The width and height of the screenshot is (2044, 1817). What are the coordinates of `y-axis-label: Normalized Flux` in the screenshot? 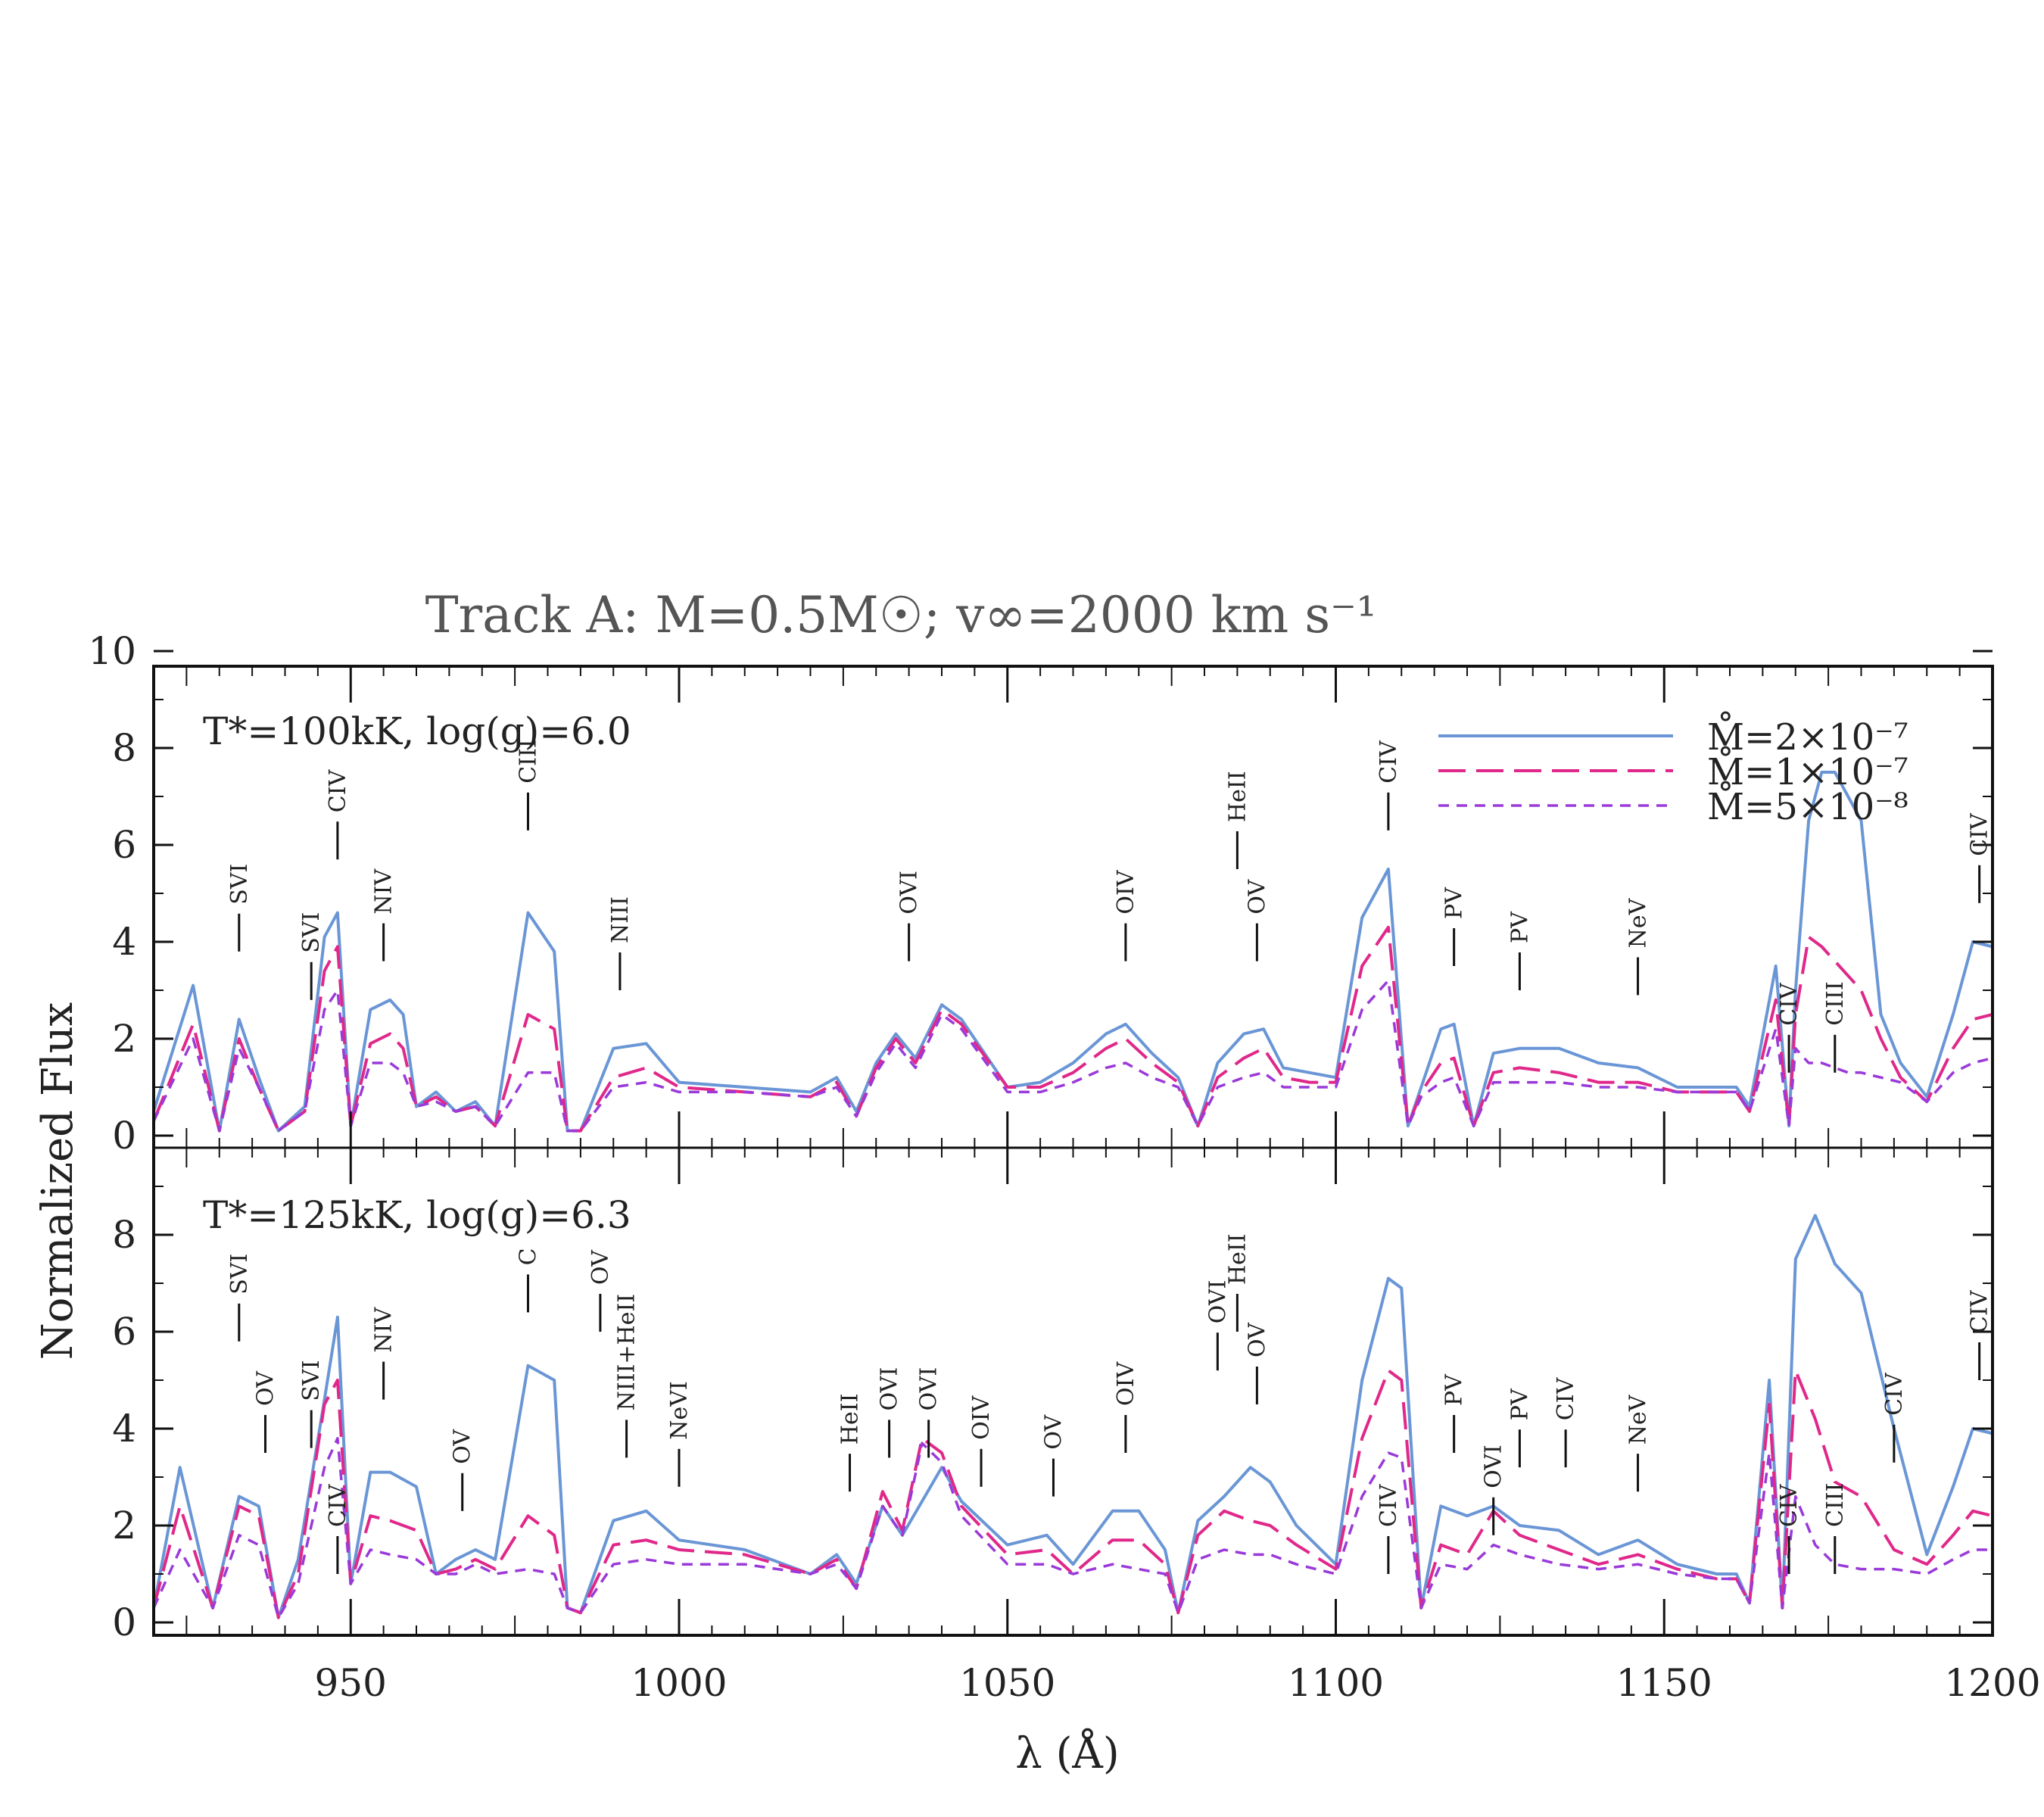 It's located at (58, 1181).